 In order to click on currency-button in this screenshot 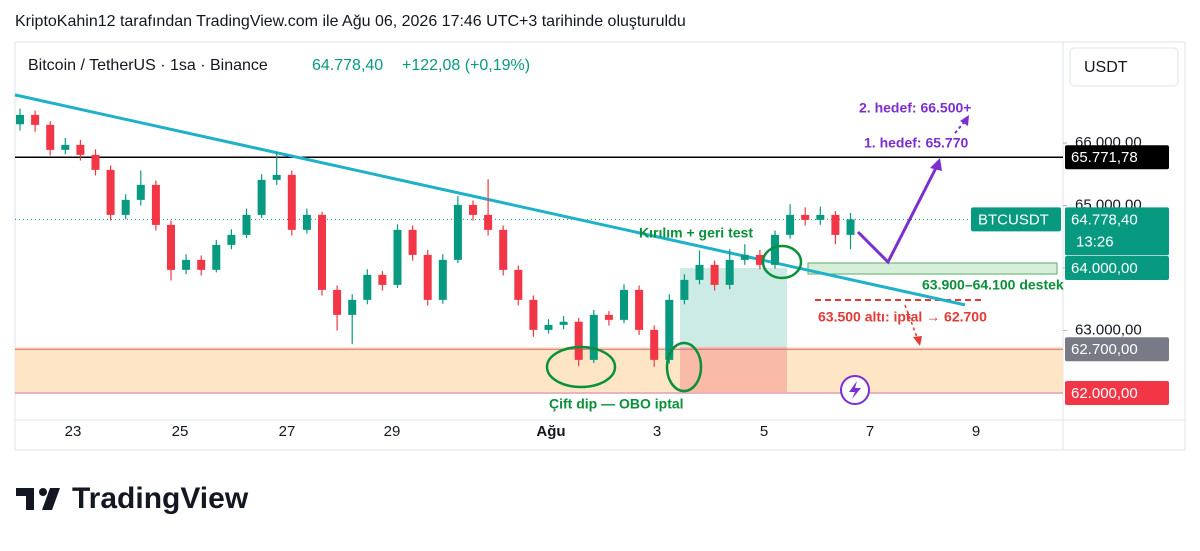, I will do `click(1124, 67)`.